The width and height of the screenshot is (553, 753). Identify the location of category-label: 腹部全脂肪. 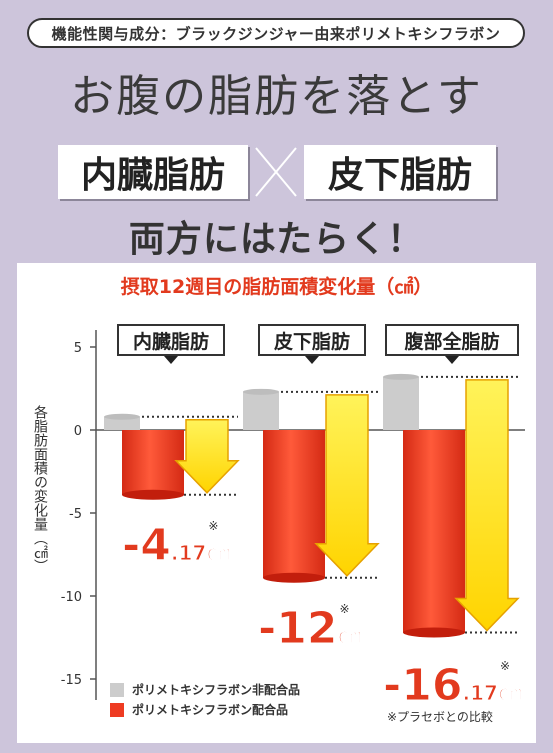
(451, 341).